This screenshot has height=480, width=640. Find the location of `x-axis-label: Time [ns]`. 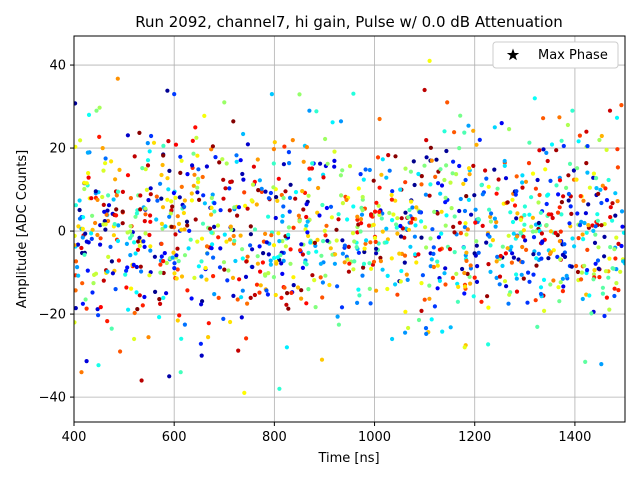

x-axis-label: Time [ns] is located at coordinates (348, 458).